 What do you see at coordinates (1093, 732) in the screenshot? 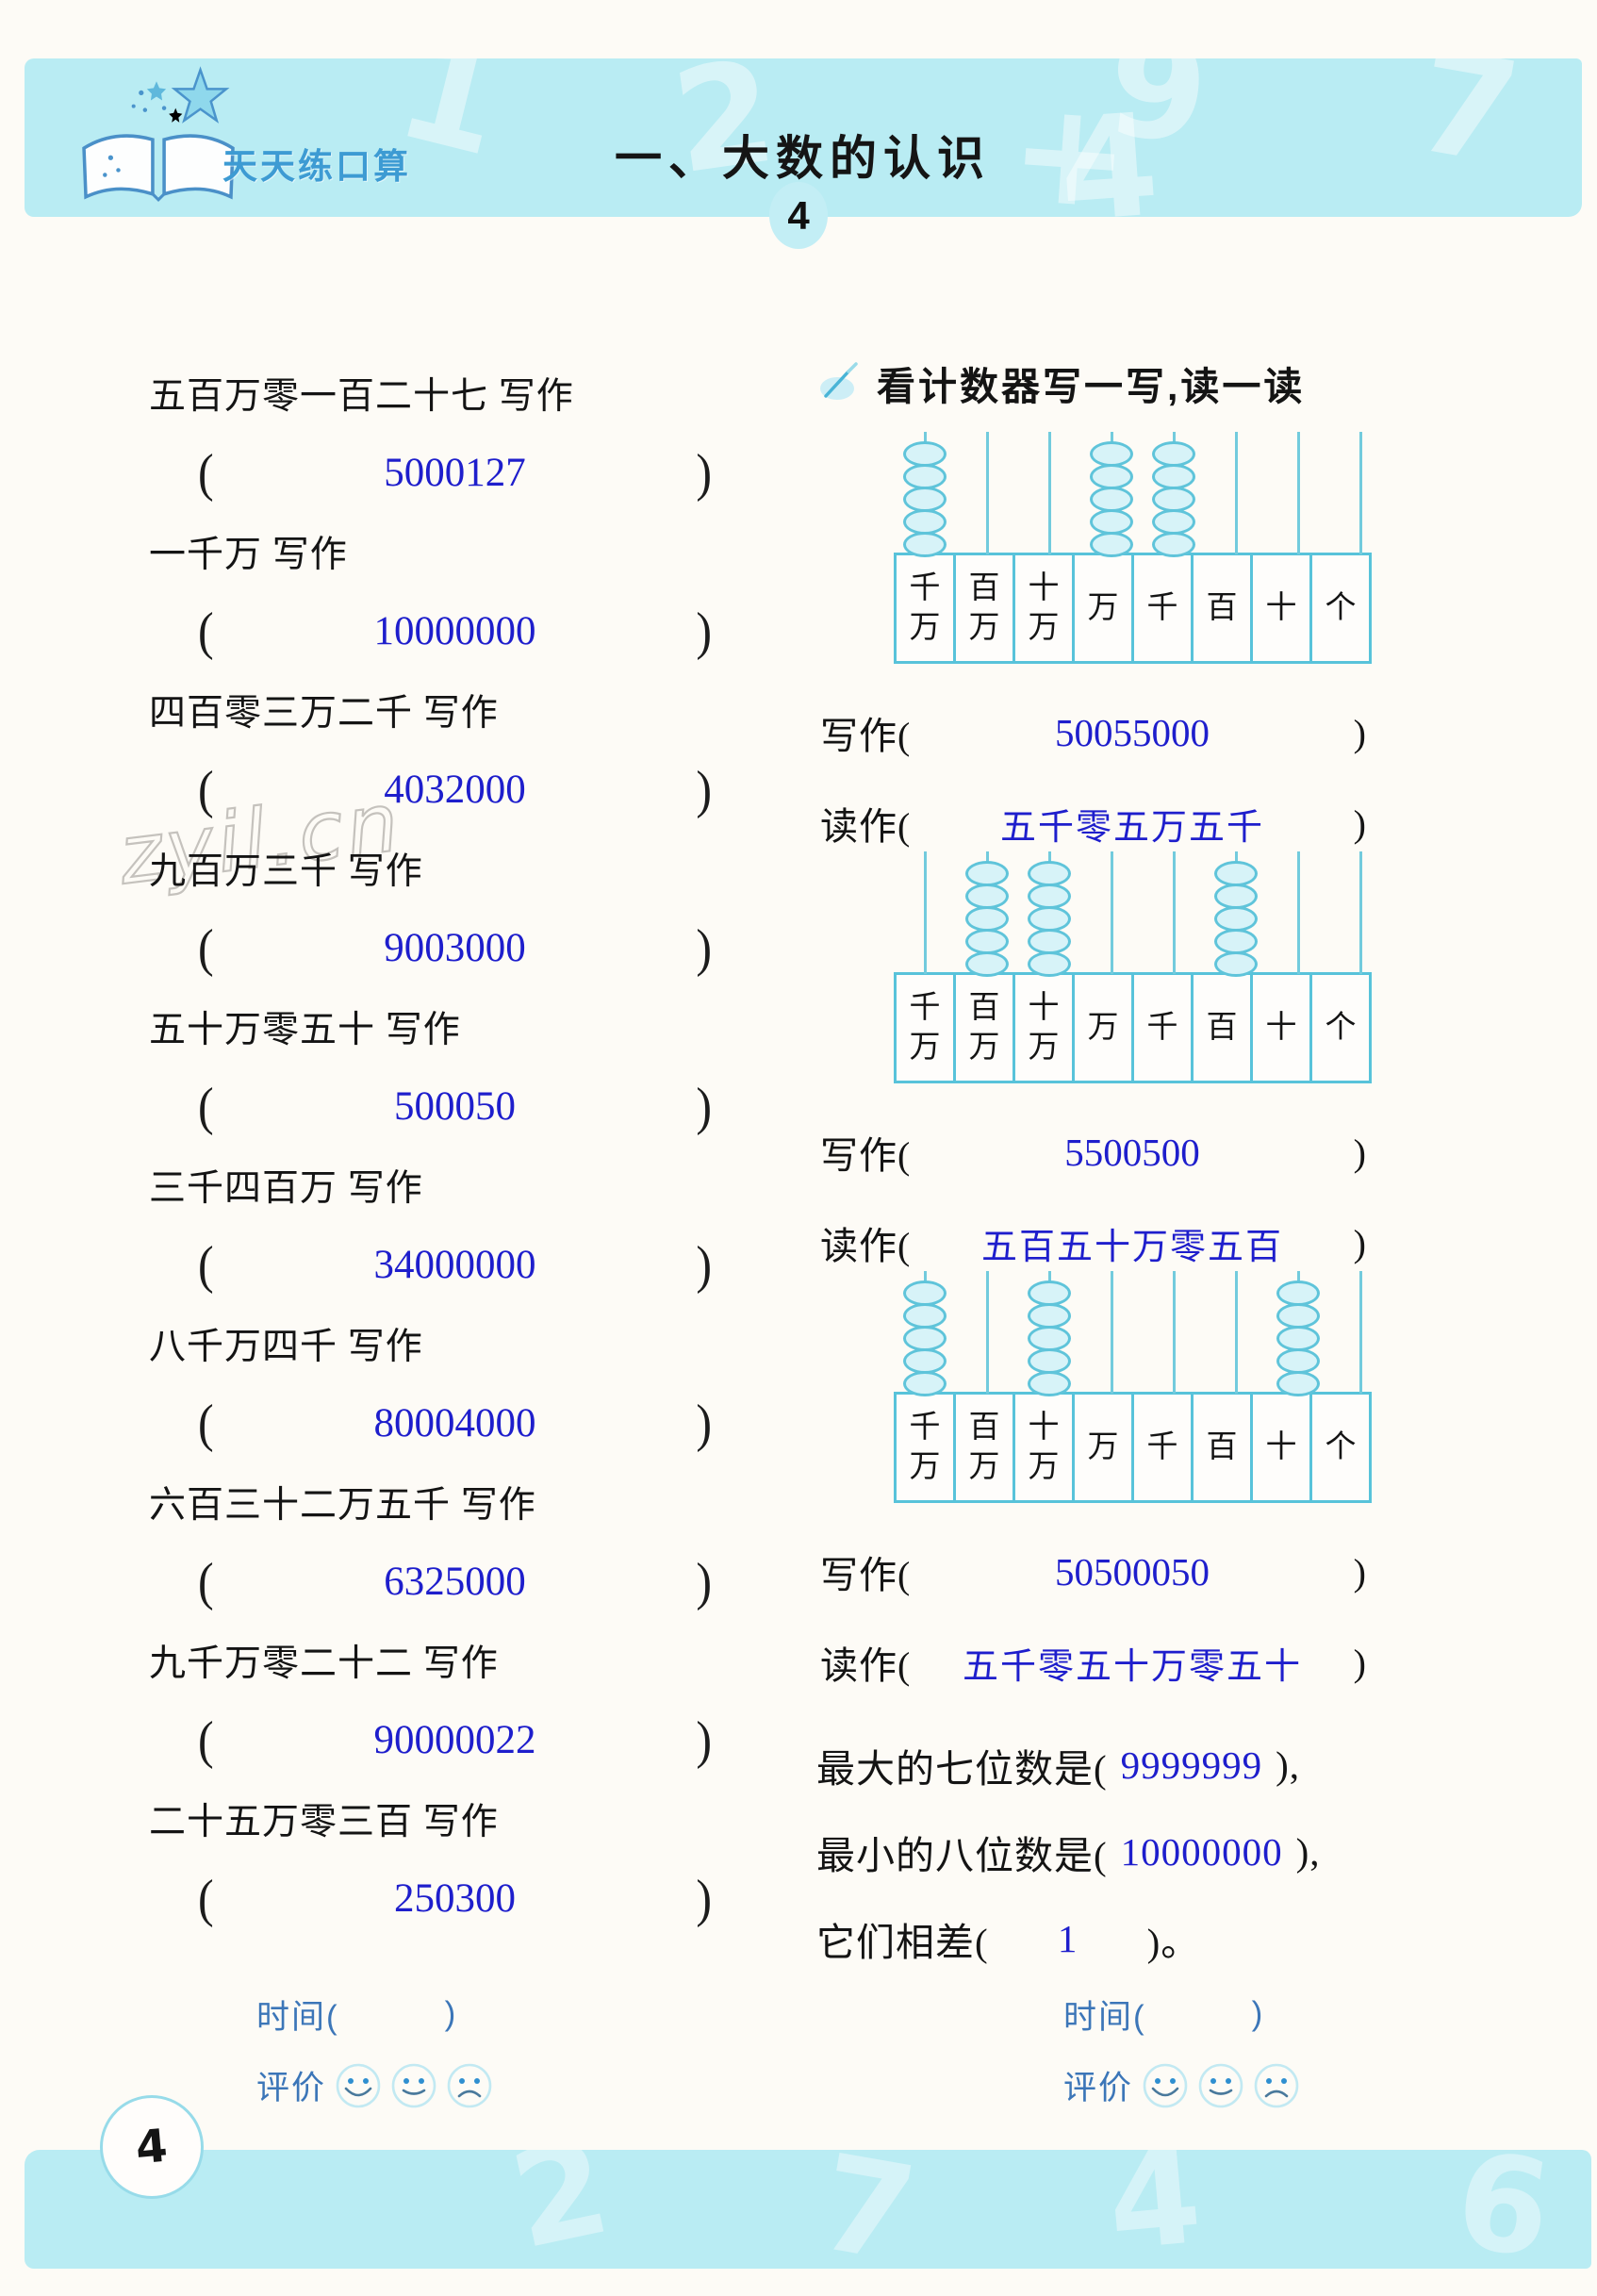
I see `write-answer-line: 写作(50055000)` at bounding box center [1093, 732].